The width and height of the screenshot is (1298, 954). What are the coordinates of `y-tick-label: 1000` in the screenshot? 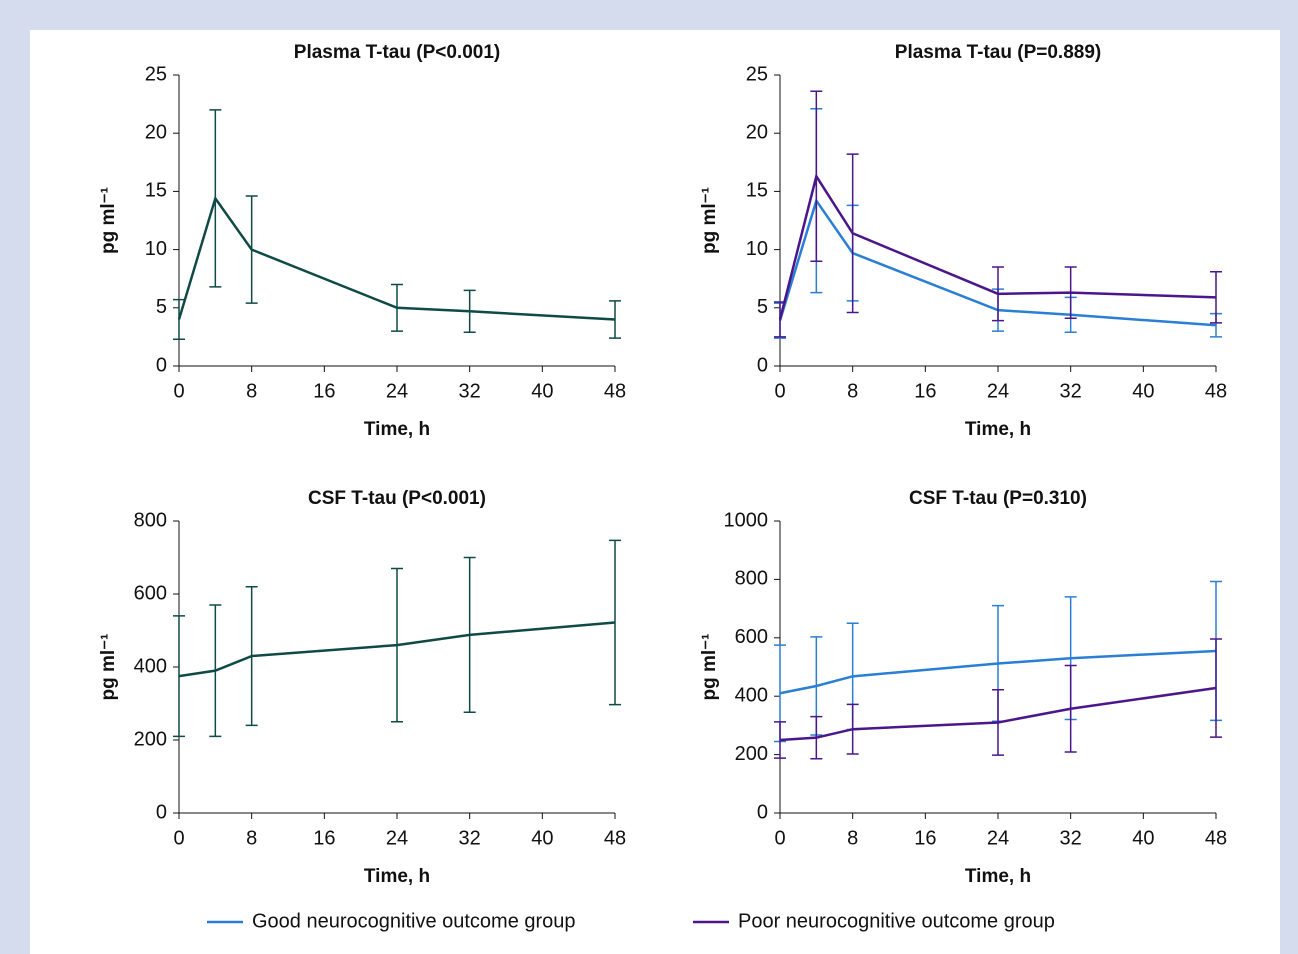 It's located at (746, 520).